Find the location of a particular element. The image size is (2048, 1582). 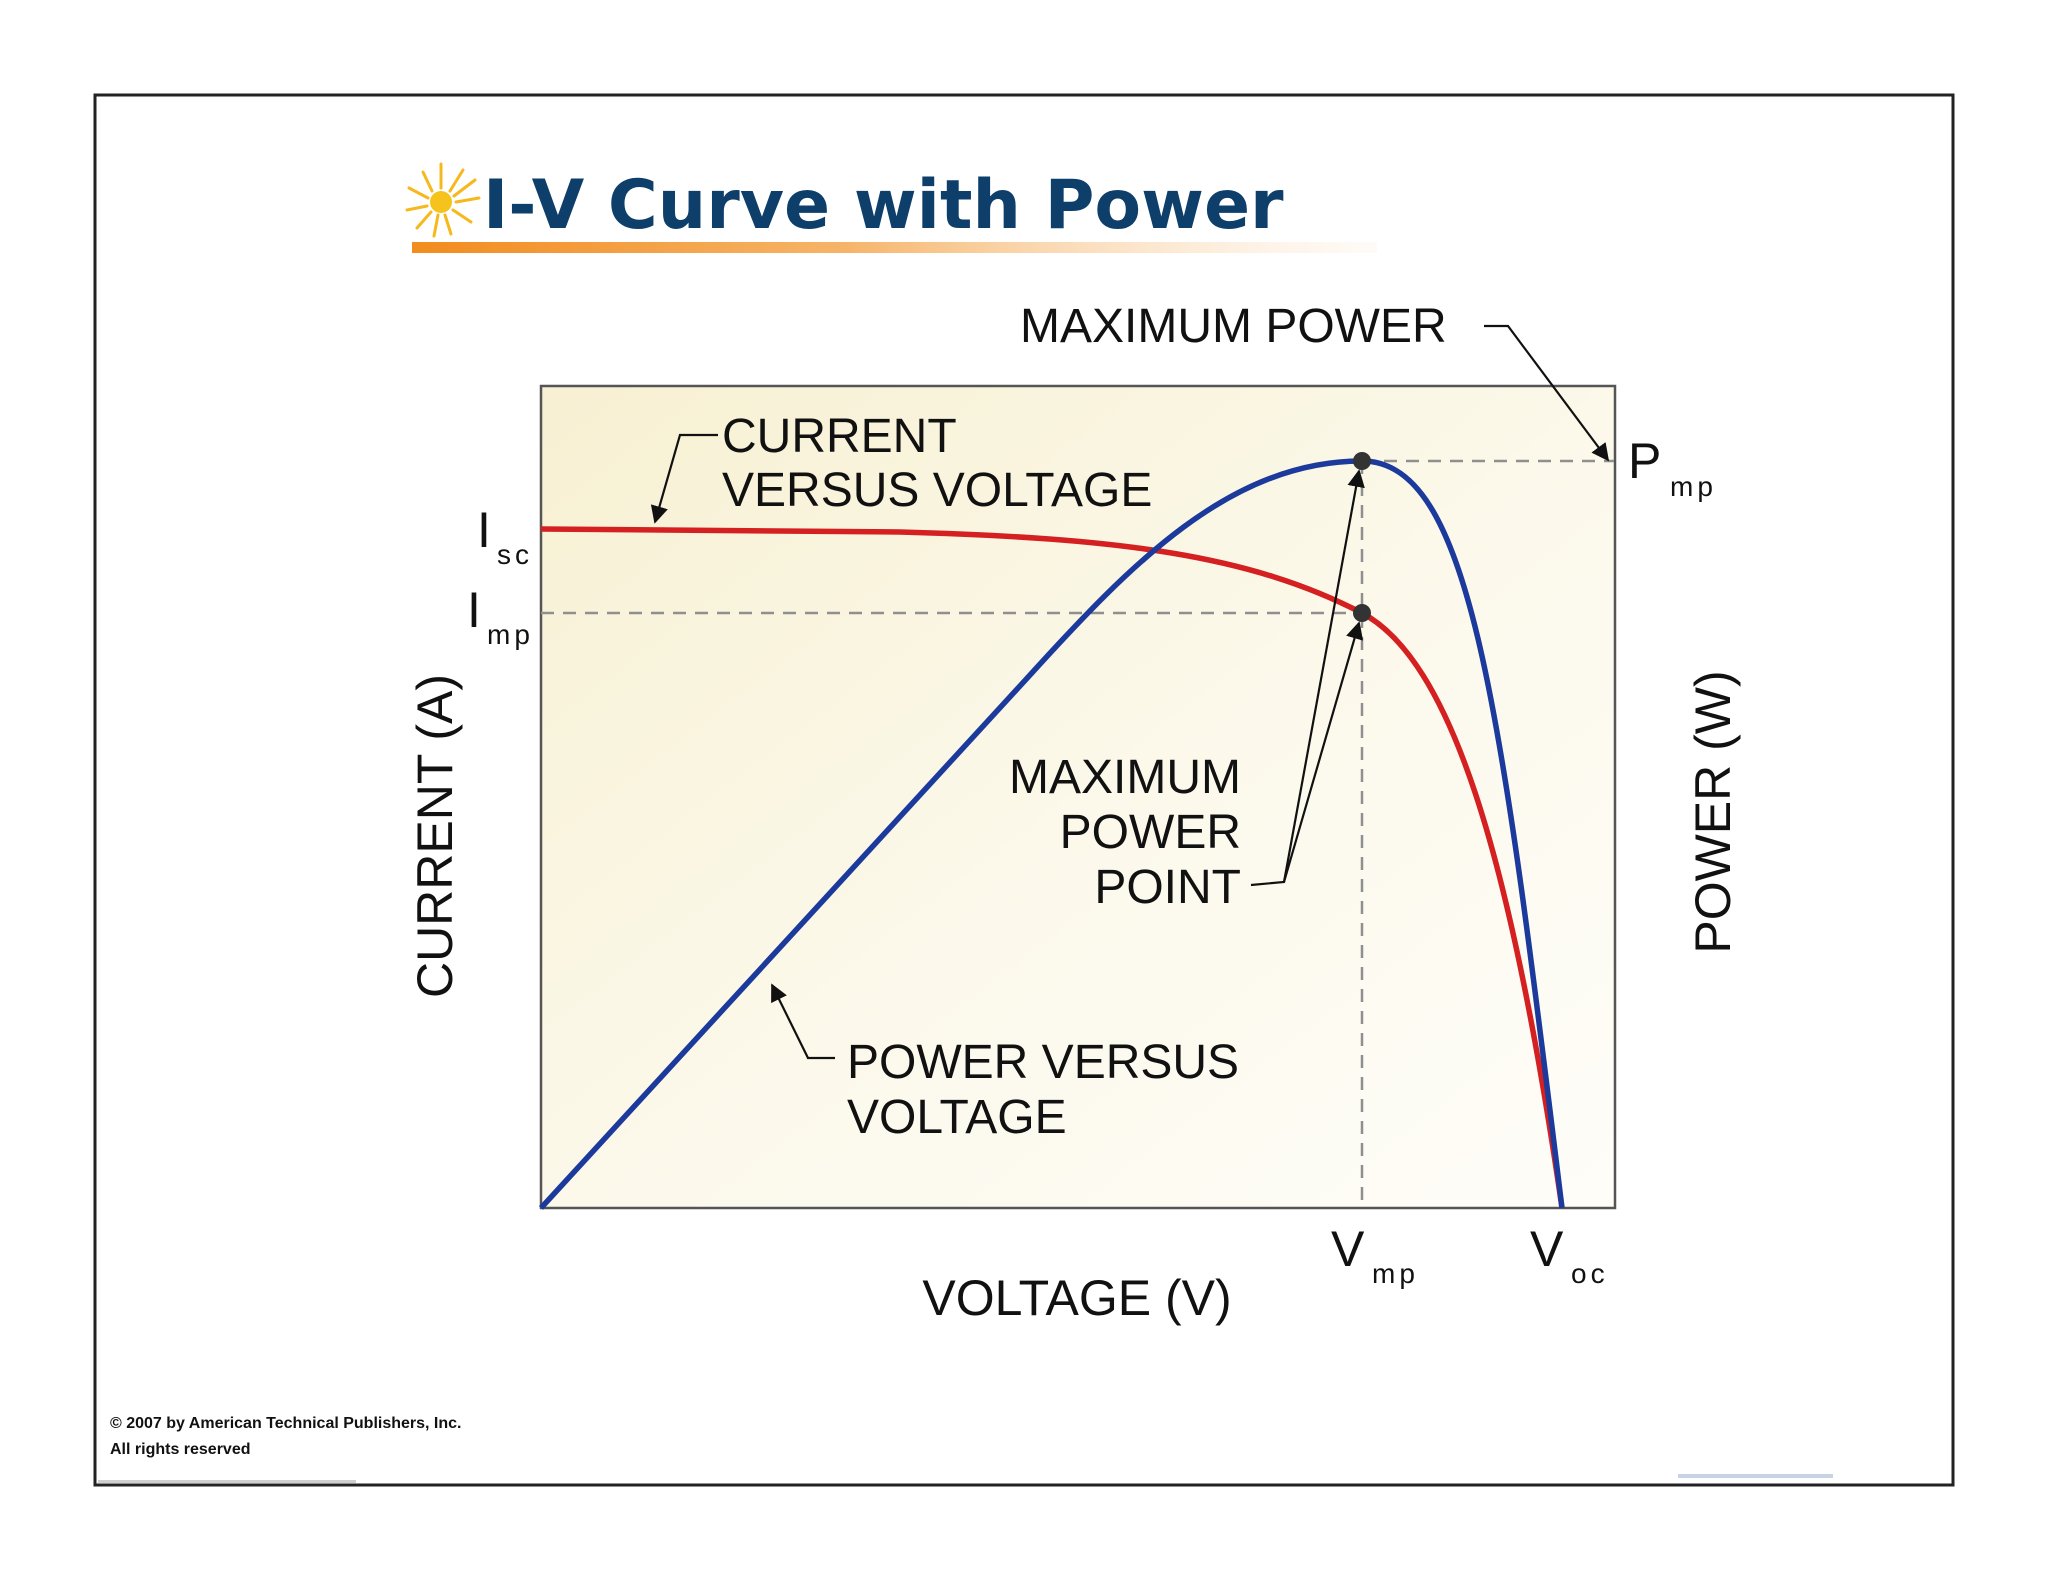

pv-callout-line1: POWER VERSUS is located at coordinates (1043, 1062).